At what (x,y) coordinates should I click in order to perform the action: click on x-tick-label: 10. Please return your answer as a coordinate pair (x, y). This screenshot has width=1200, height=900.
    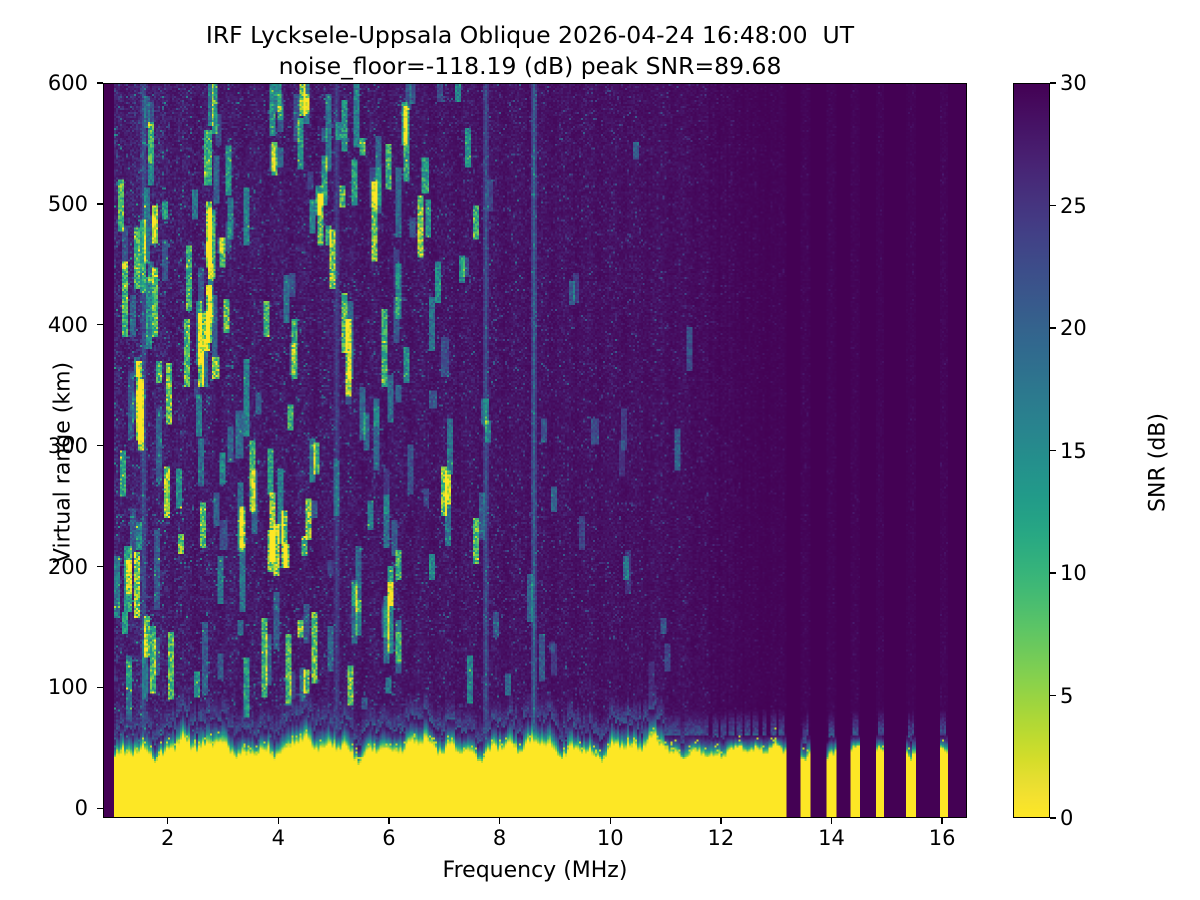
    Looking at the image, I should click on (610, 838).